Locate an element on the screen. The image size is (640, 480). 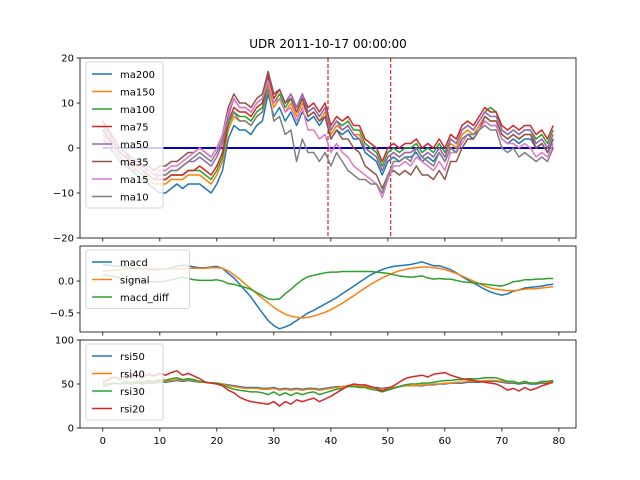
plot-area-rsi is located at coordinates (328, 388).